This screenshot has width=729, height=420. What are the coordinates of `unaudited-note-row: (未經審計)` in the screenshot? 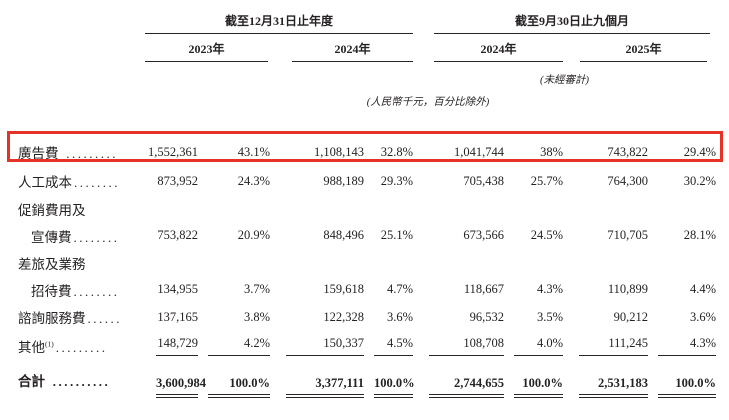 It's located at (358, 74).